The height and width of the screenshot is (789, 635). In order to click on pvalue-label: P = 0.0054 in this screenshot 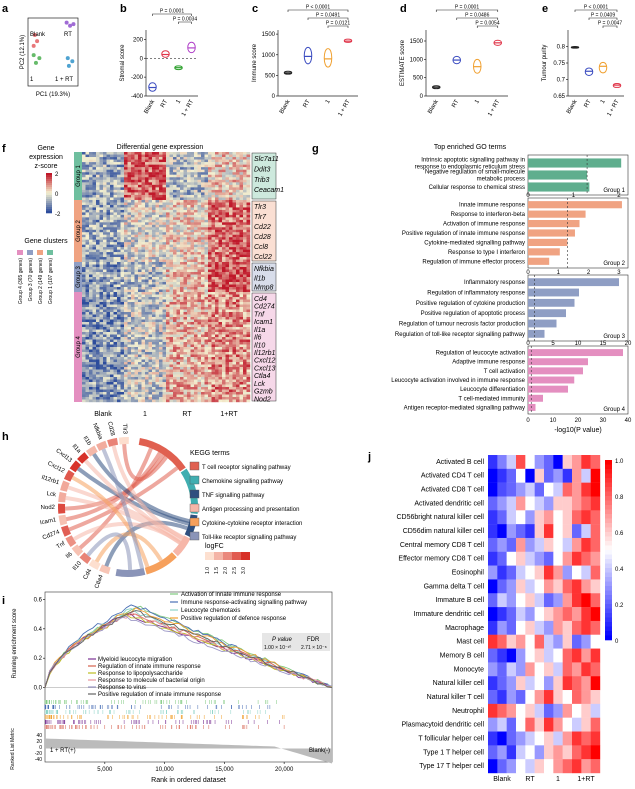, I will do `click(487, 24)`.